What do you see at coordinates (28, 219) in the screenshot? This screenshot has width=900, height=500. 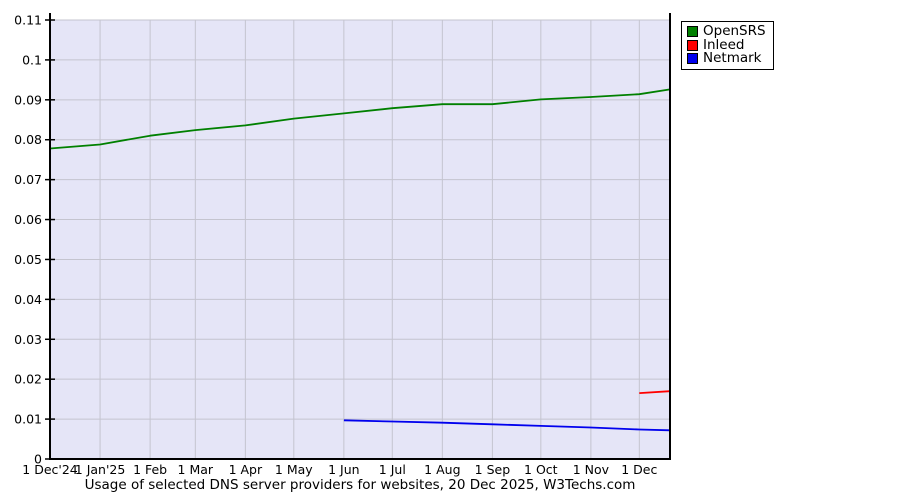 I see `y-tick-label: 0.06` at bounding box center [28, 219].